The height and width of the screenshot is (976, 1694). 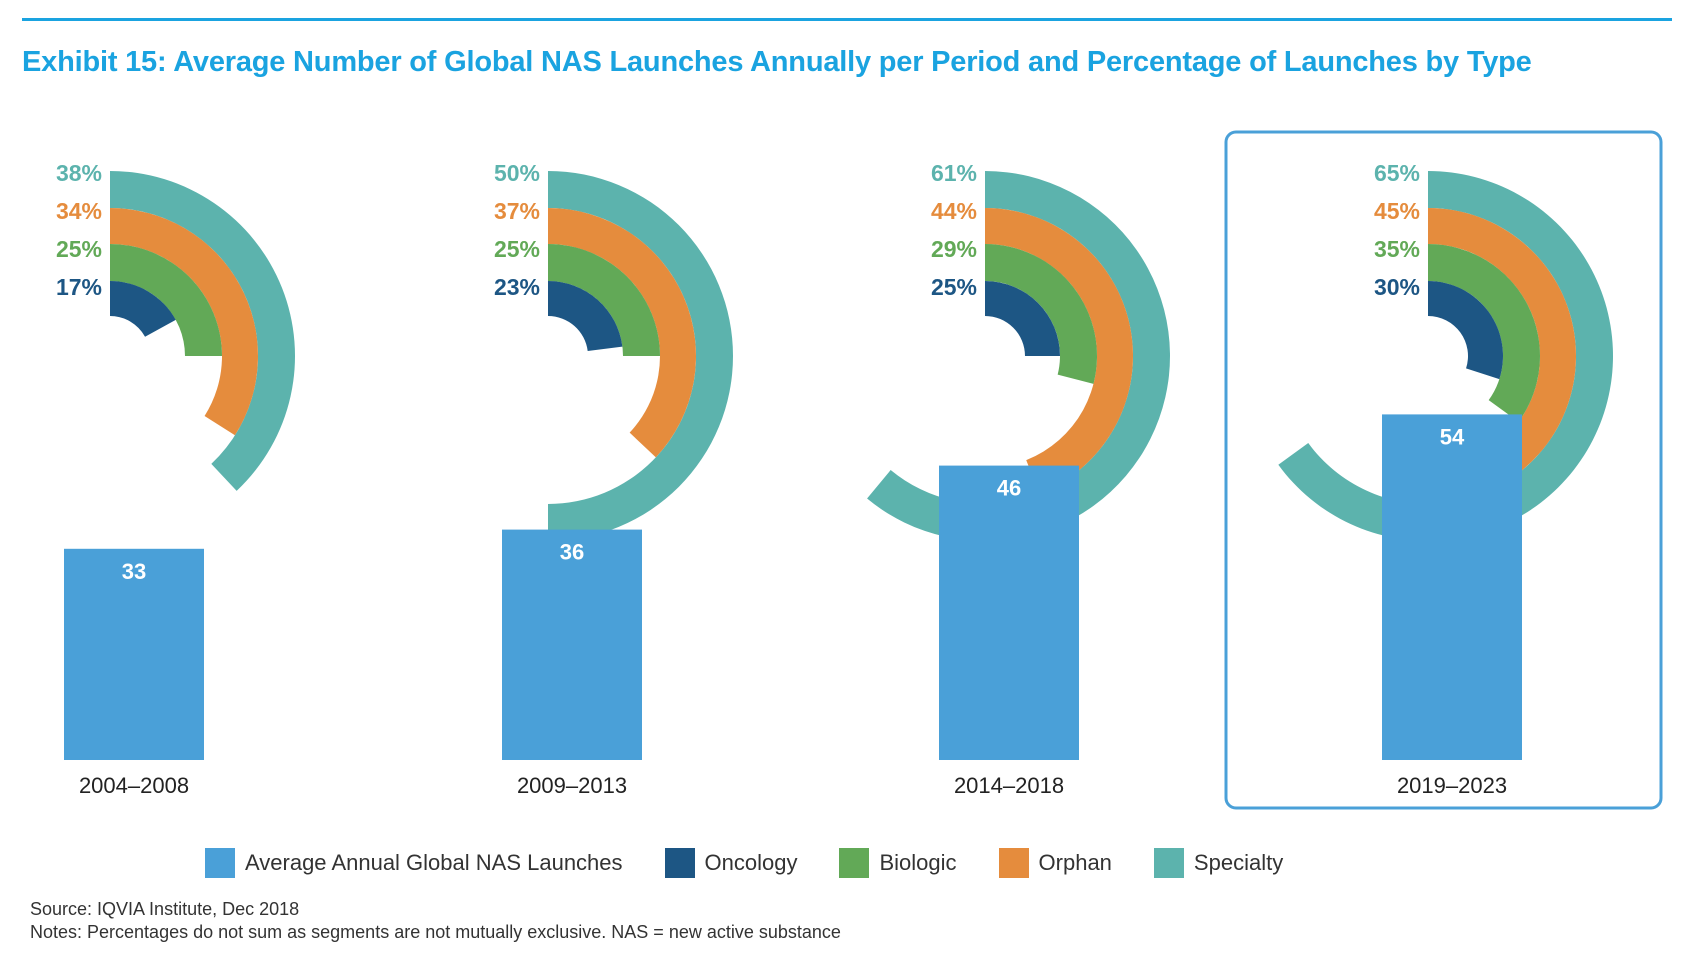 What do you see at coordinates (954, 287) in the screenshot?
I see `pct-label-oncology: 25%` at bounding box center [954, 287].